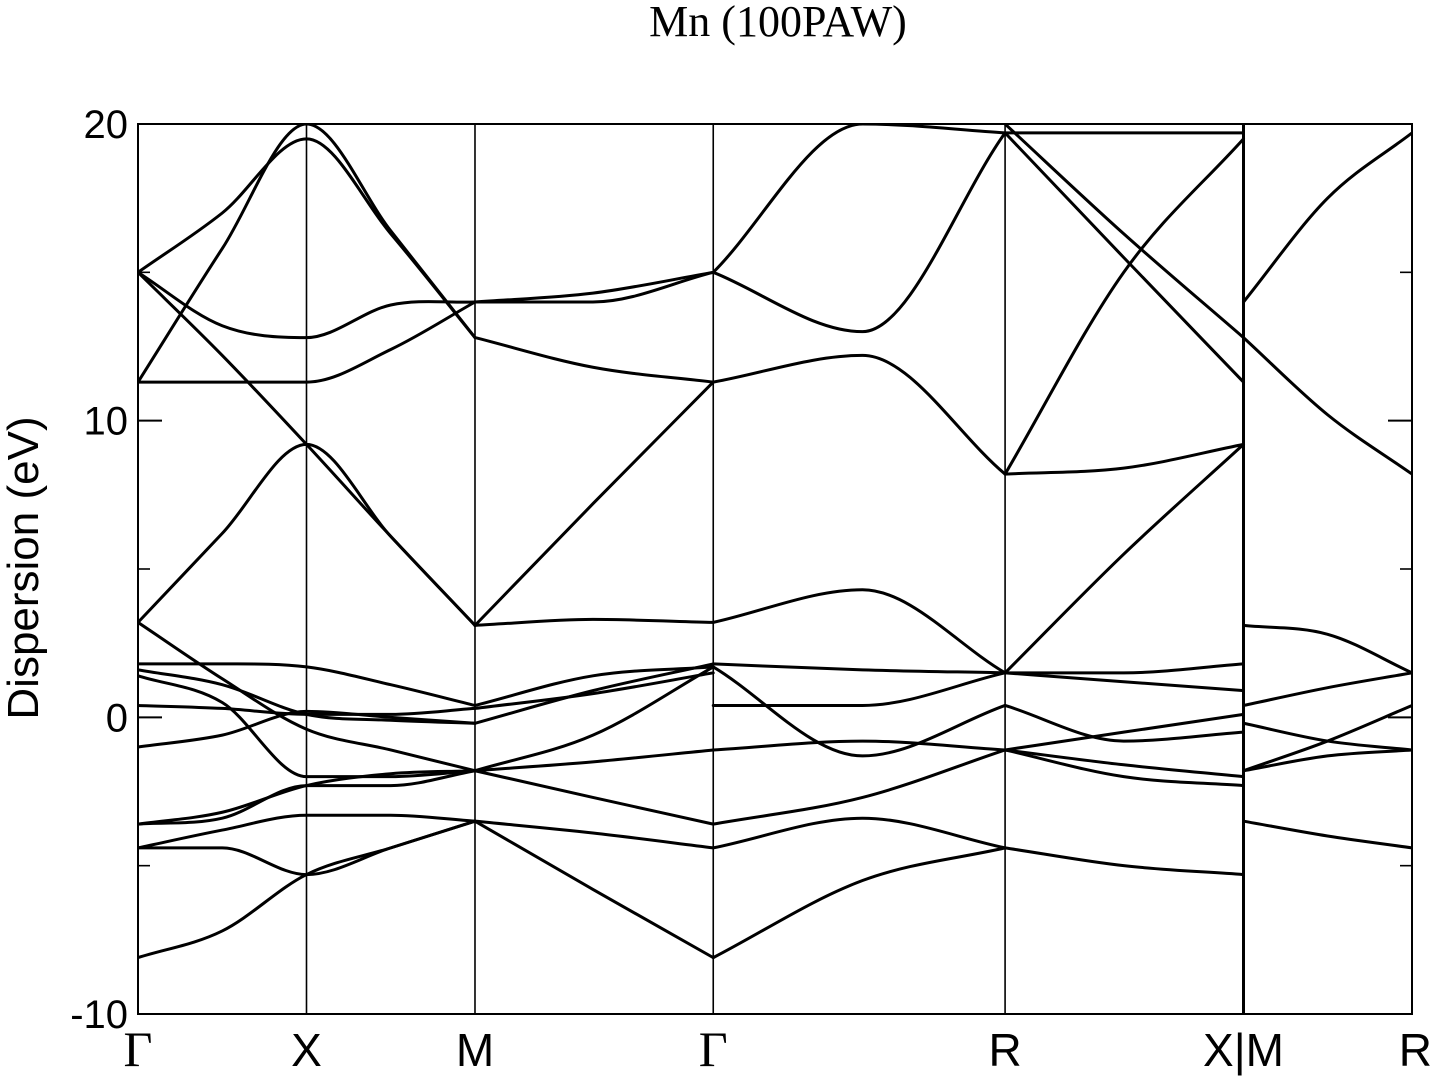 The width and height of the screenshot is (1432, 1080). Describe the element at coordinates (24, 567) in the screenshot. I see `y-axis-label: Dispersion (eV)` at that location.